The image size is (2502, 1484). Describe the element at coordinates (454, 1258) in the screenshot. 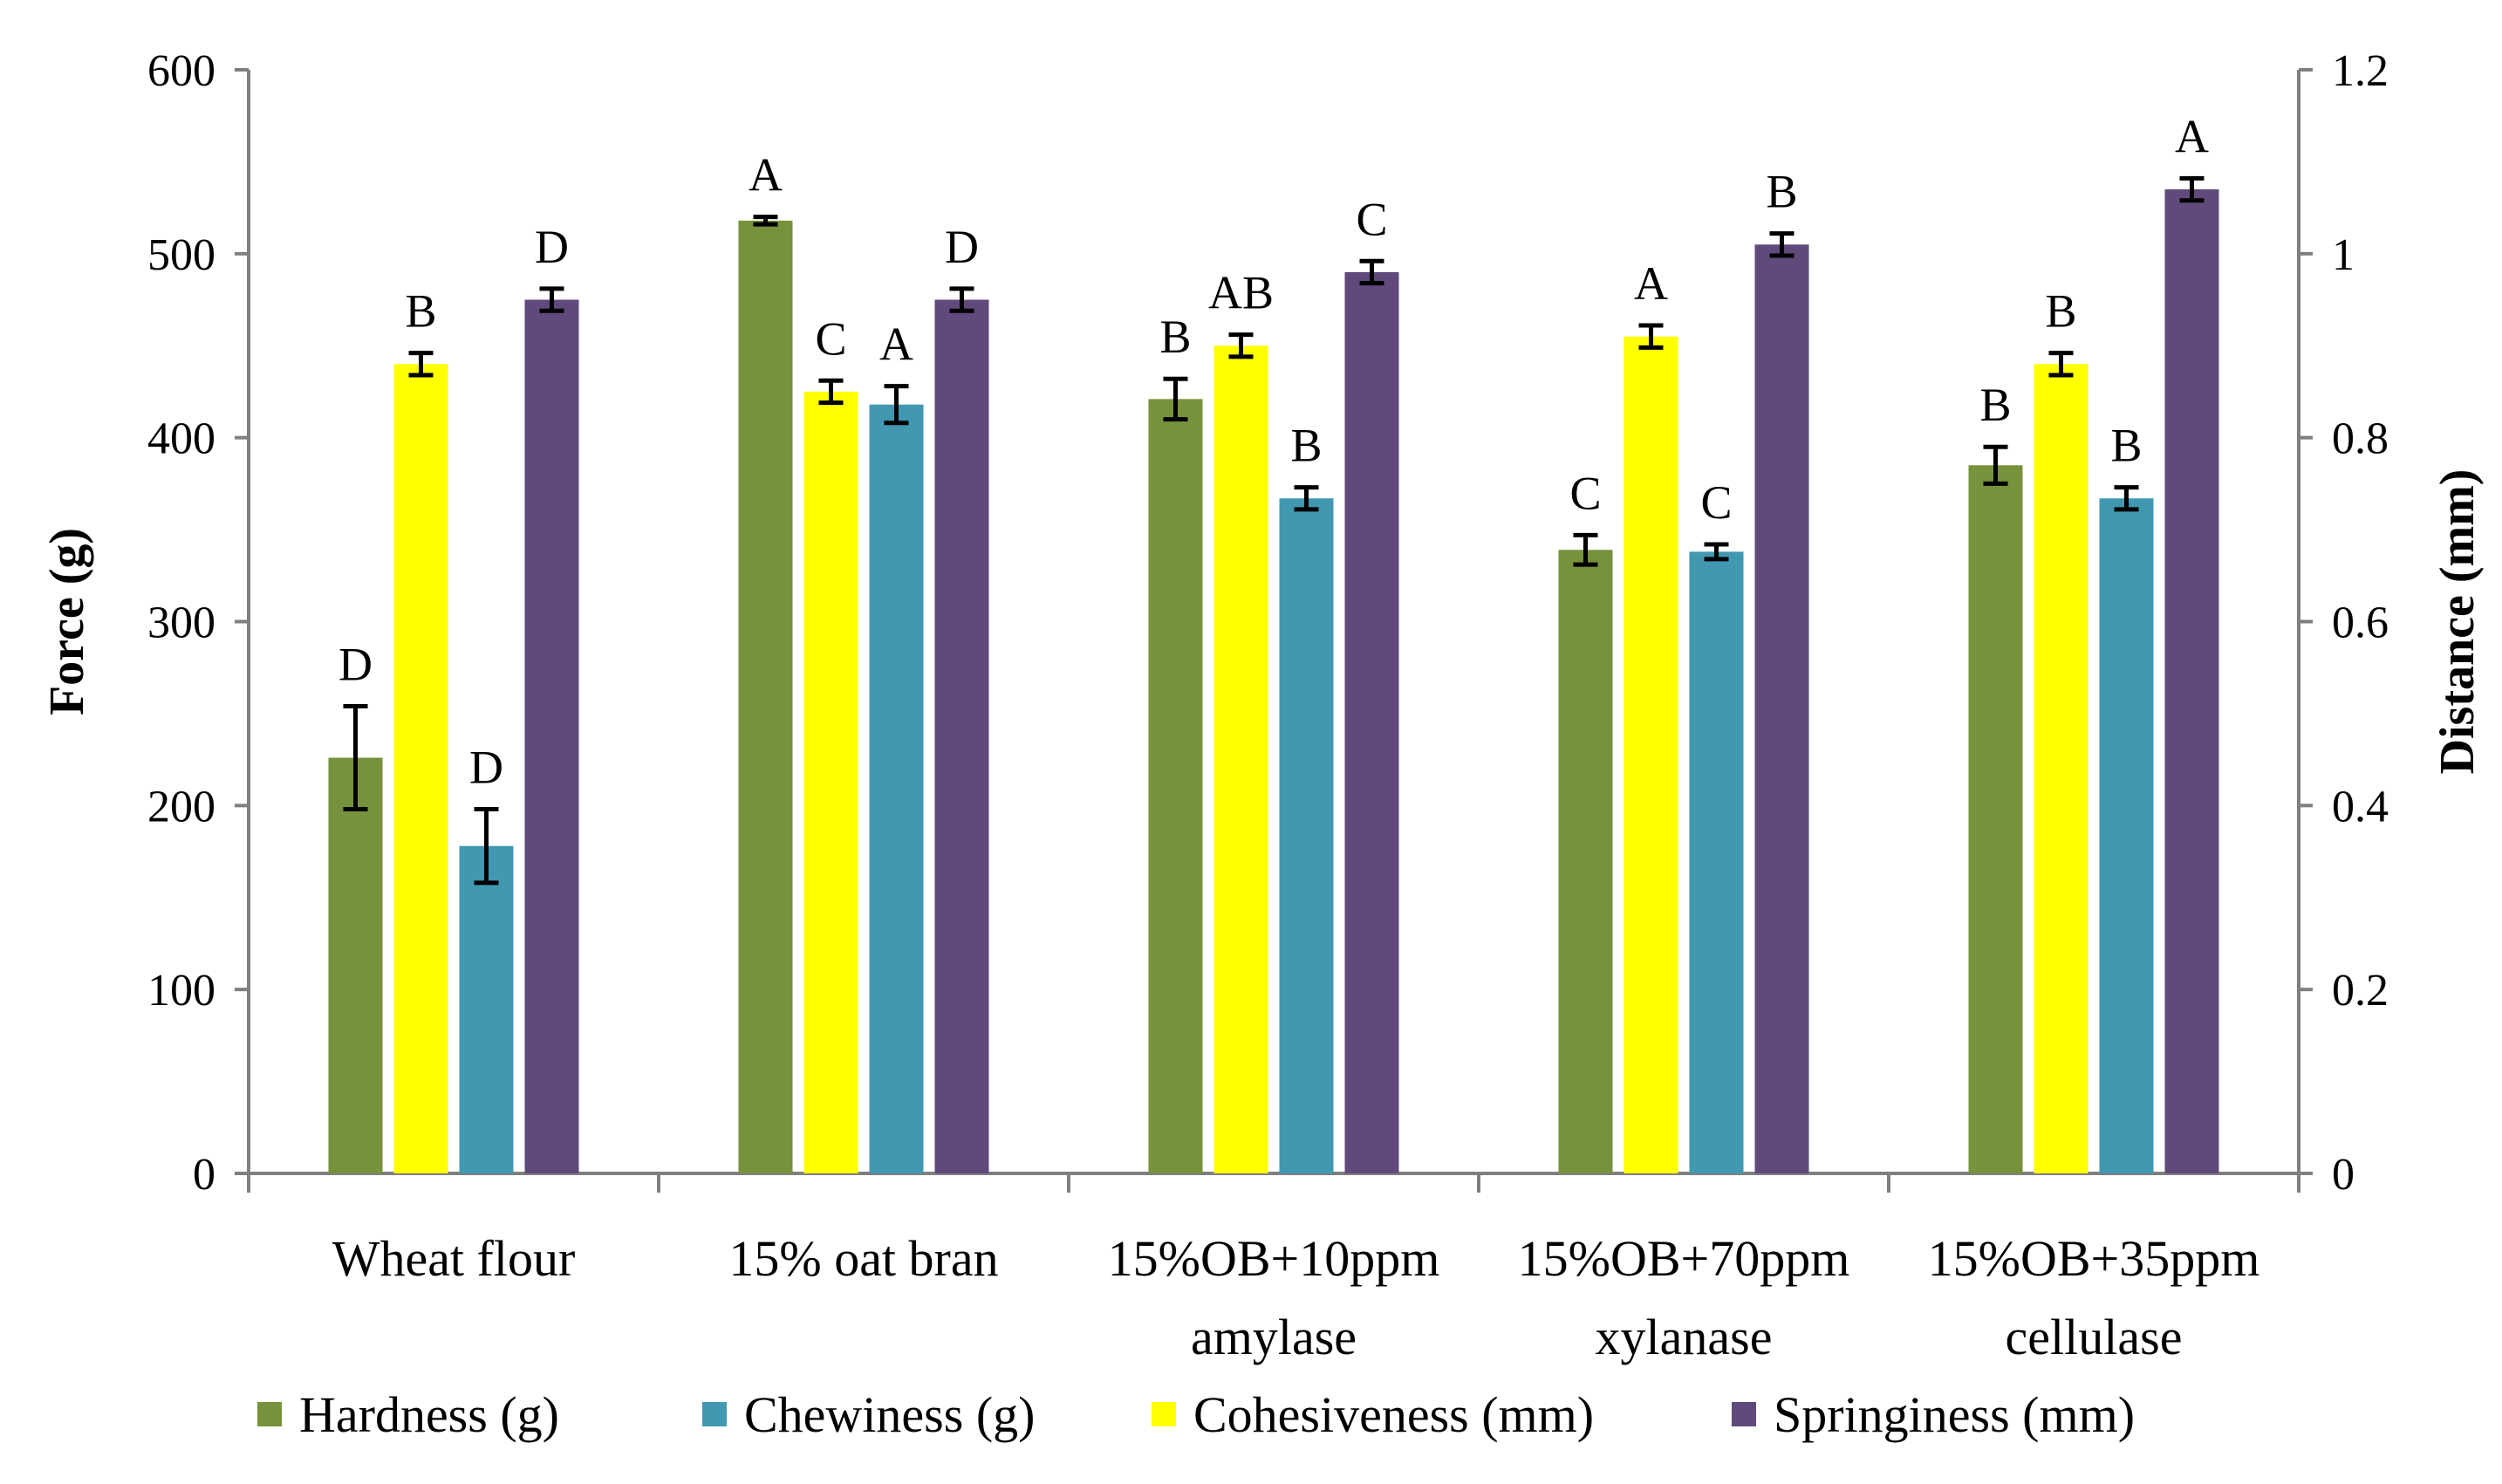

I see `category-label: Wheat flour` at that location.